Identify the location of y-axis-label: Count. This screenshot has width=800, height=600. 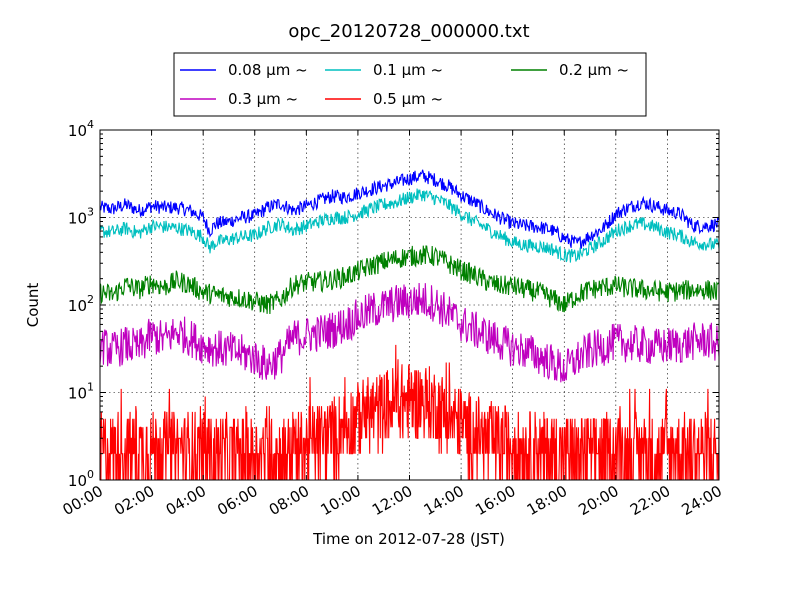
(33, 305).